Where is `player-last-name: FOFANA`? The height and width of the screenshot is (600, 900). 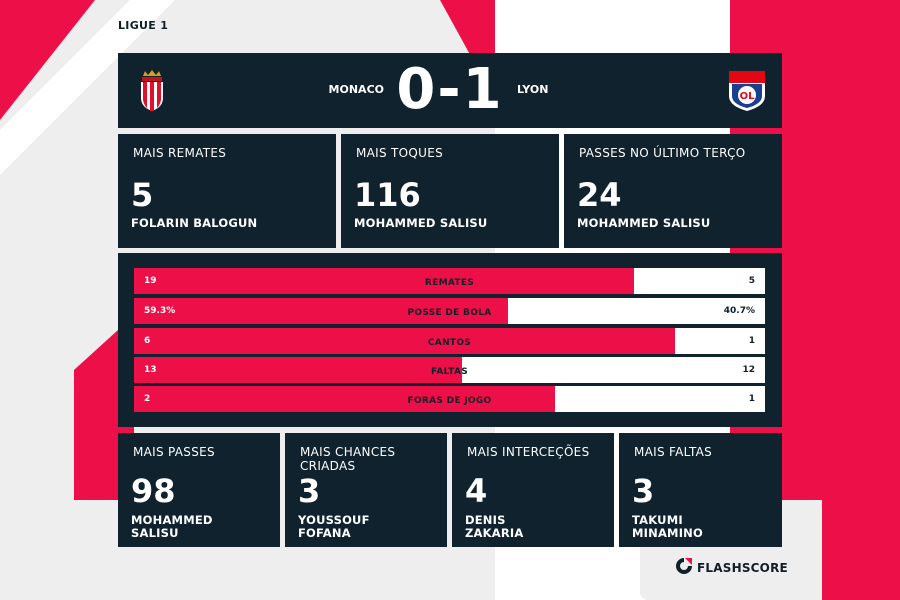 player-last-name: FOFANA is located at coordinates (324, 533).